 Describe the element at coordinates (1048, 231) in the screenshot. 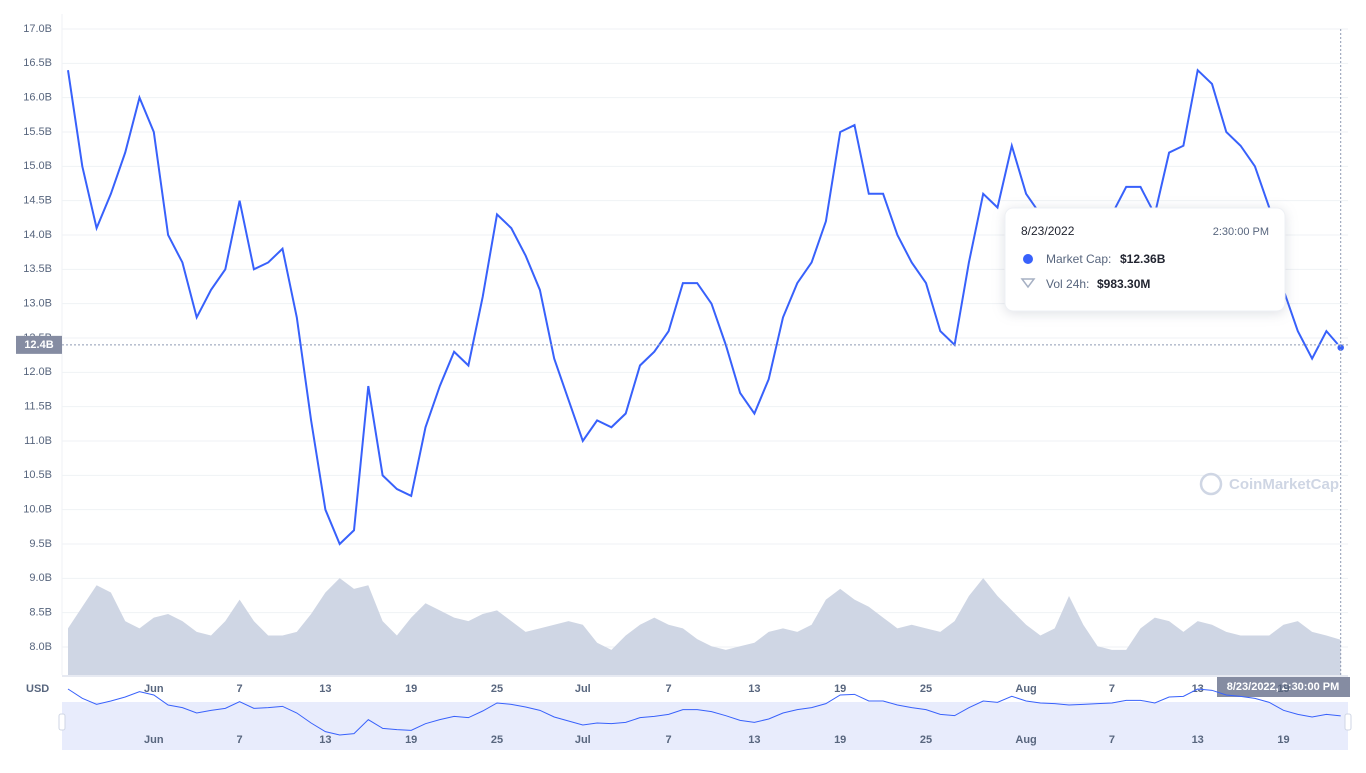

I see `tooltip-date: 8/23/2022` at that location.